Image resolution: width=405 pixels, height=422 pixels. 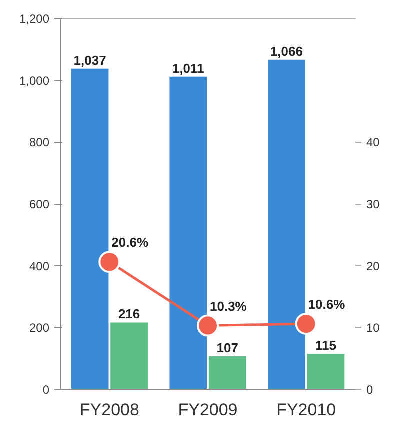 I want to click on y2-tick-label: 0, so click(x=370, y=390).